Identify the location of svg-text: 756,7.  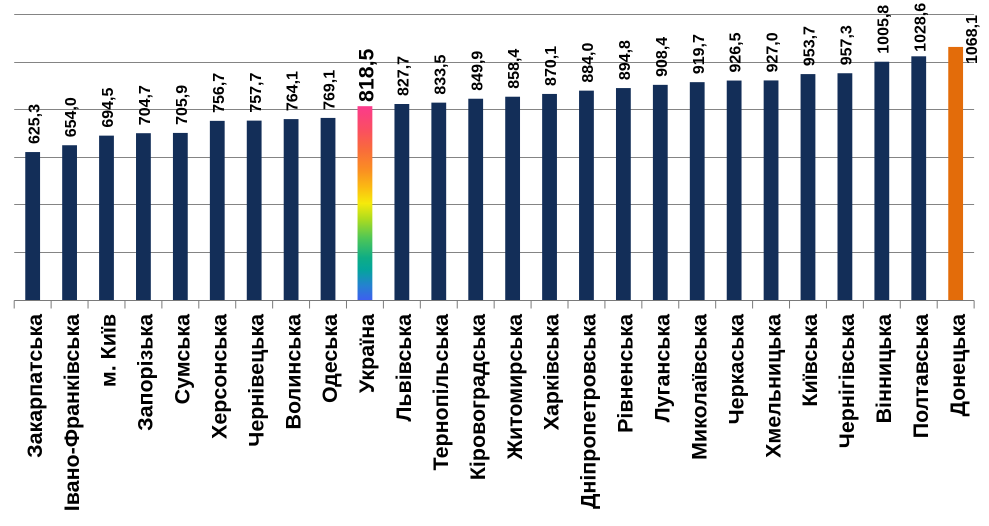
(219, 93).